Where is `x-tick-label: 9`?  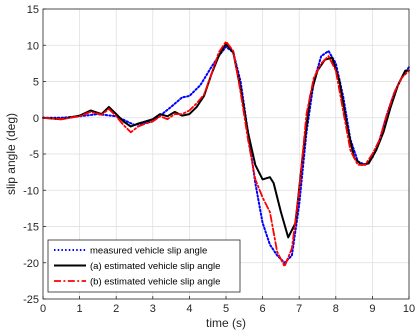
x-tick-label: 9 is located at coordinates (372, 309).